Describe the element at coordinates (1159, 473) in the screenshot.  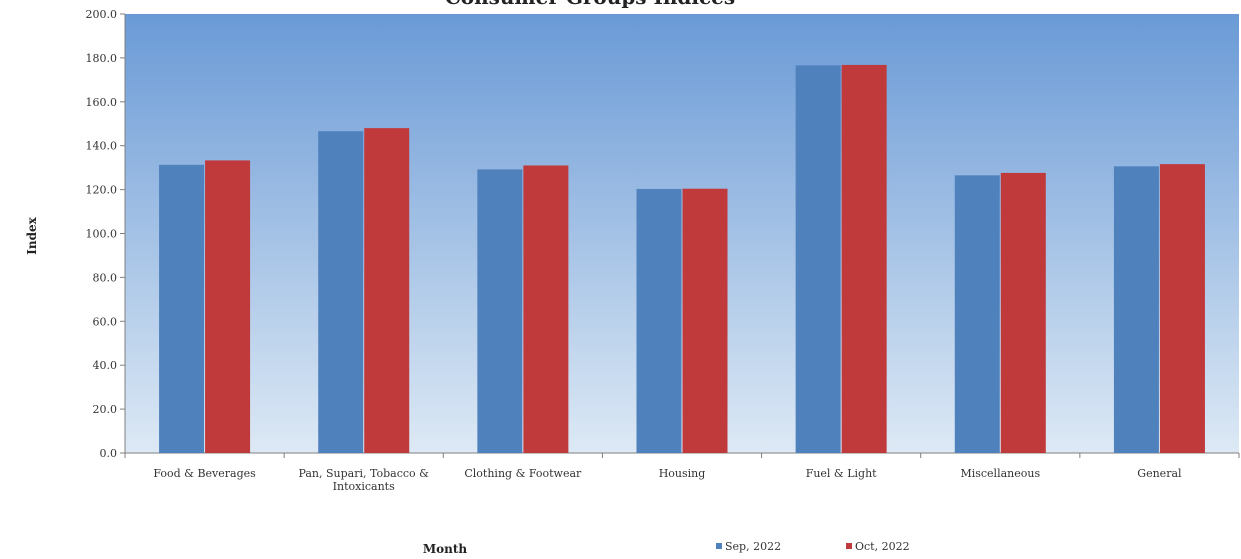
I see `x-category-label: General` at that location.